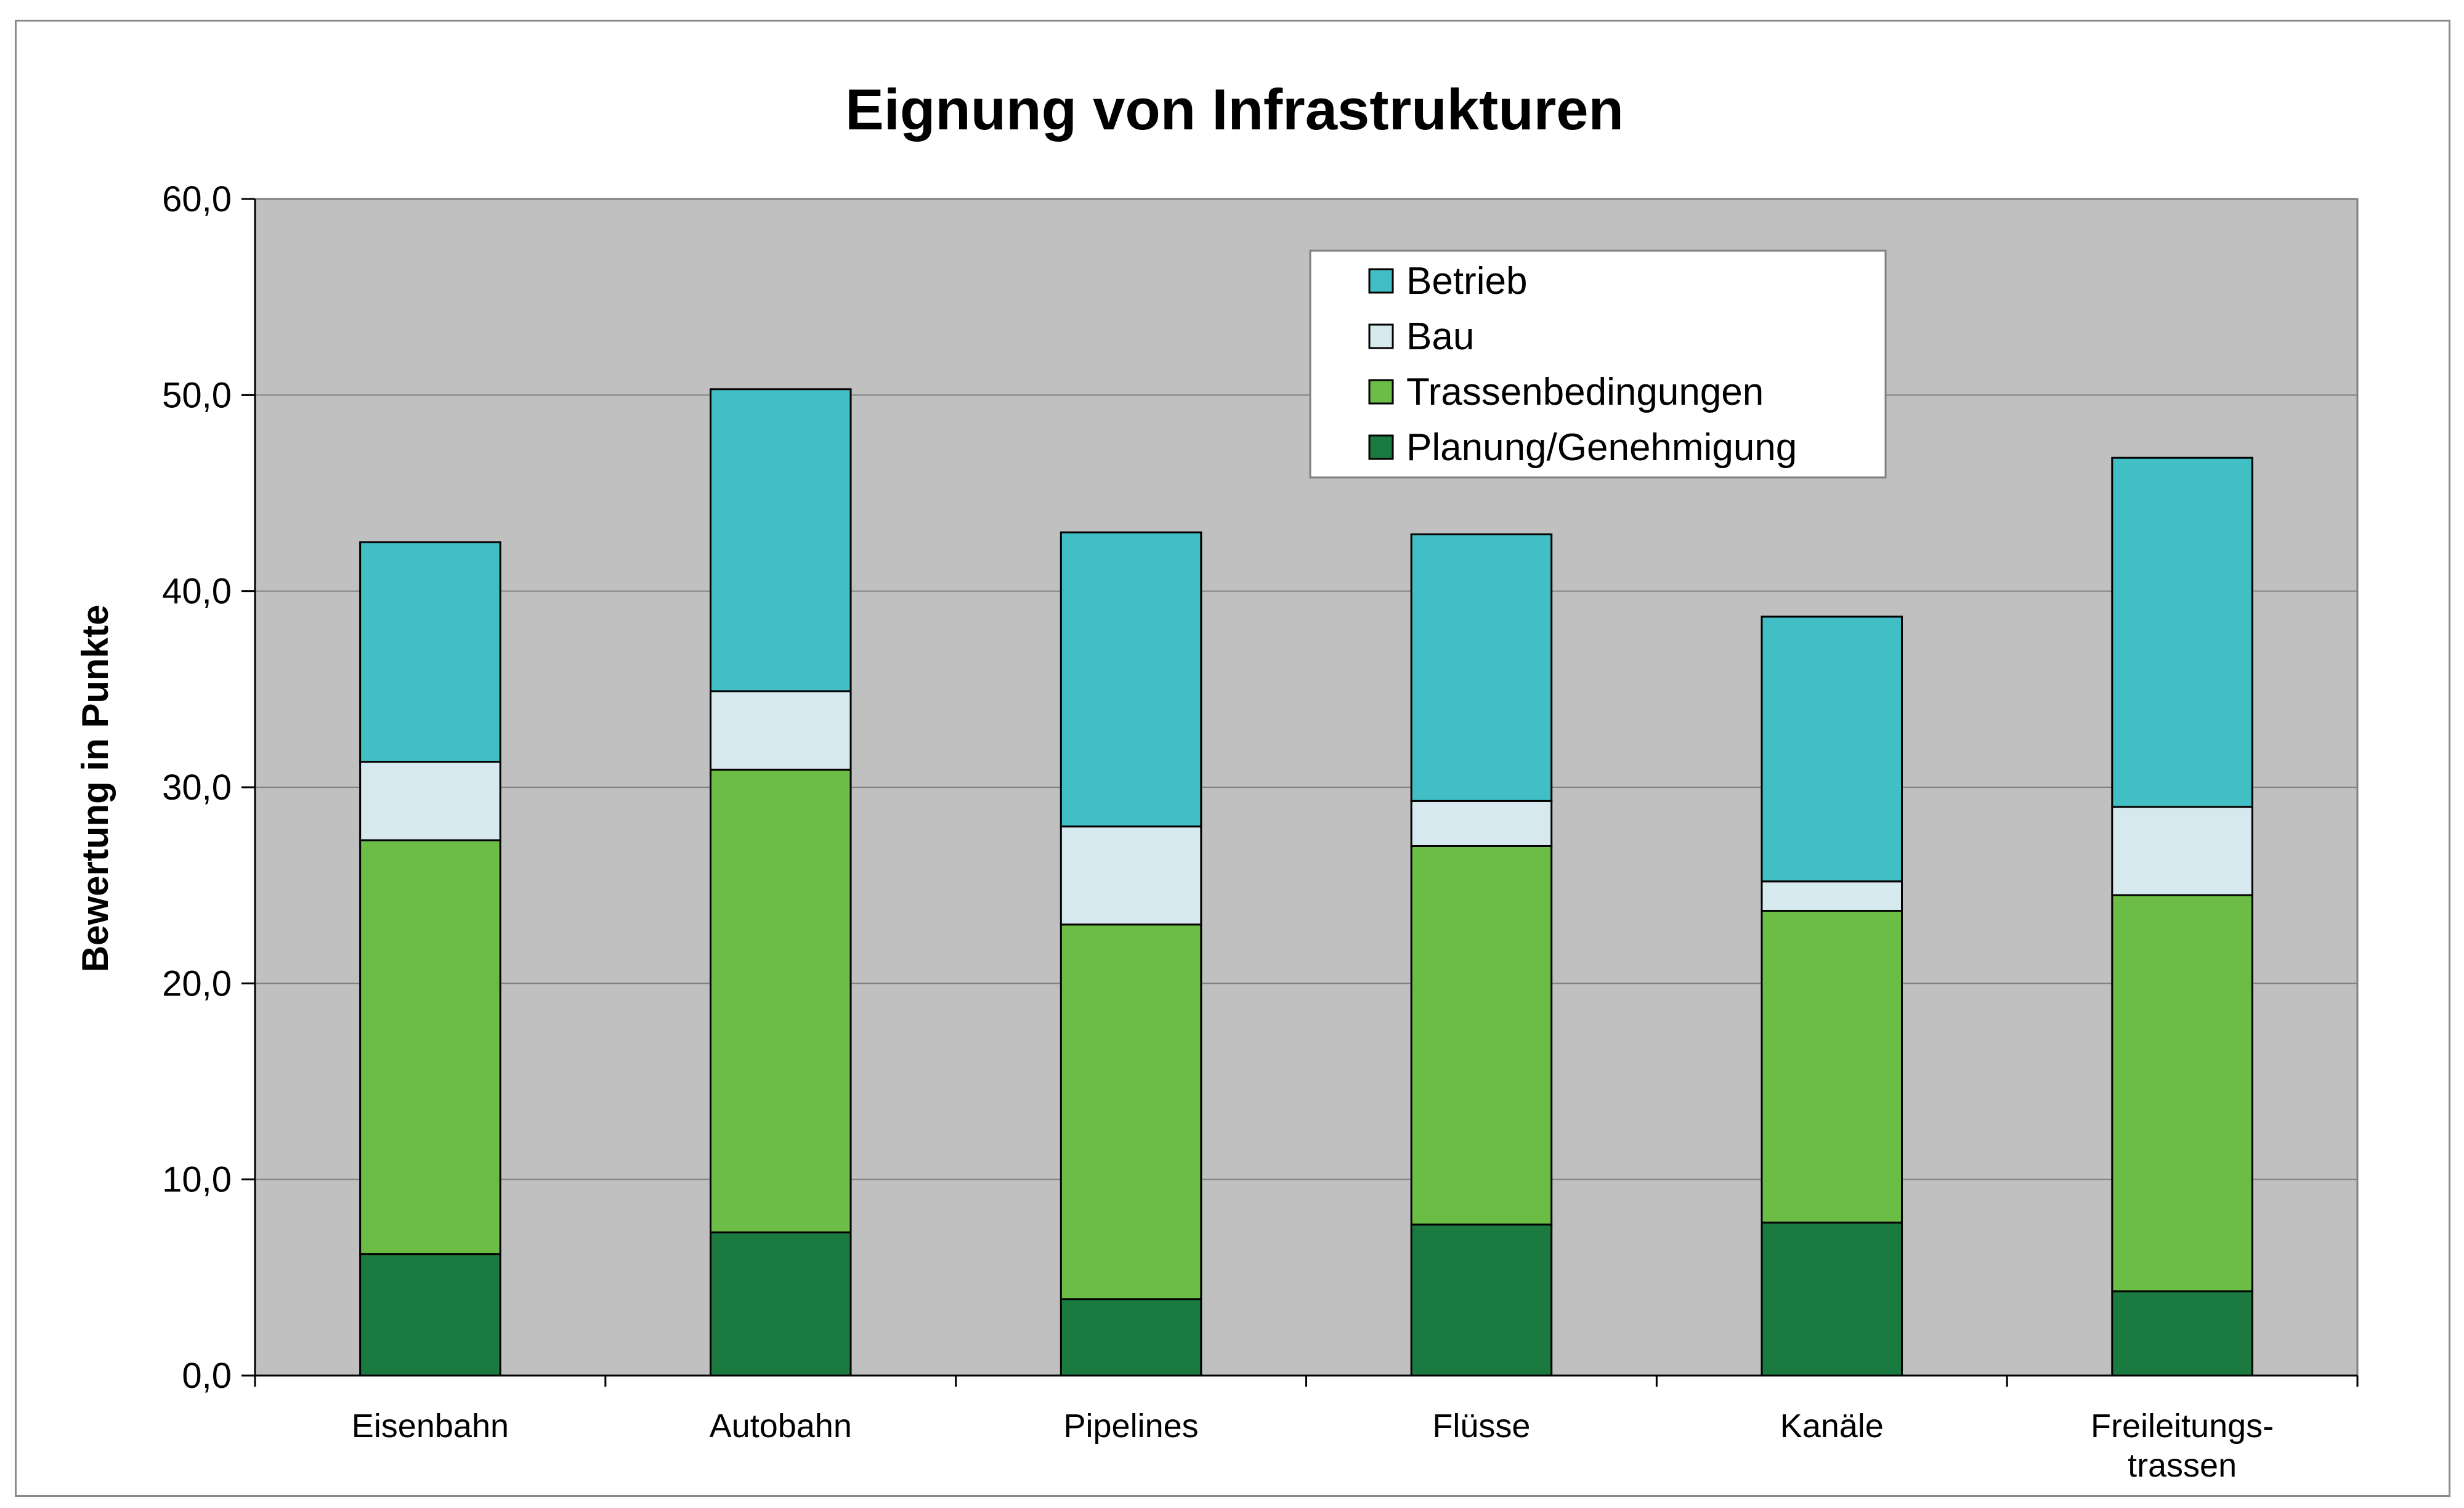 This screenshot has height=1508, width=2464. I want to click on x-tick-label: Freileitungs-, so click(2182, 1426).